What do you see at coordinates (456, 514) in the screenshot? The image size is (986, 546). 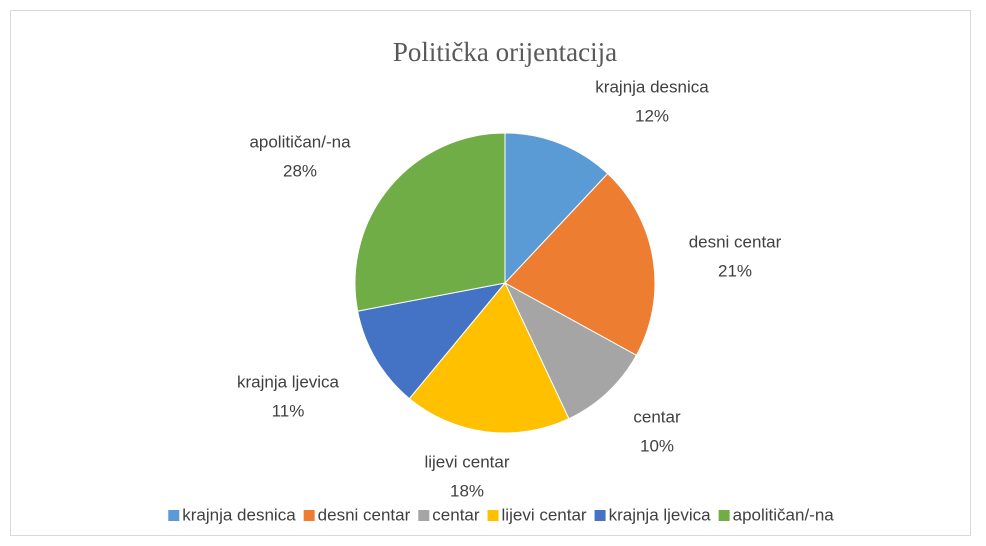 I see `legend-label: centar` at bounding box center [456, 514].